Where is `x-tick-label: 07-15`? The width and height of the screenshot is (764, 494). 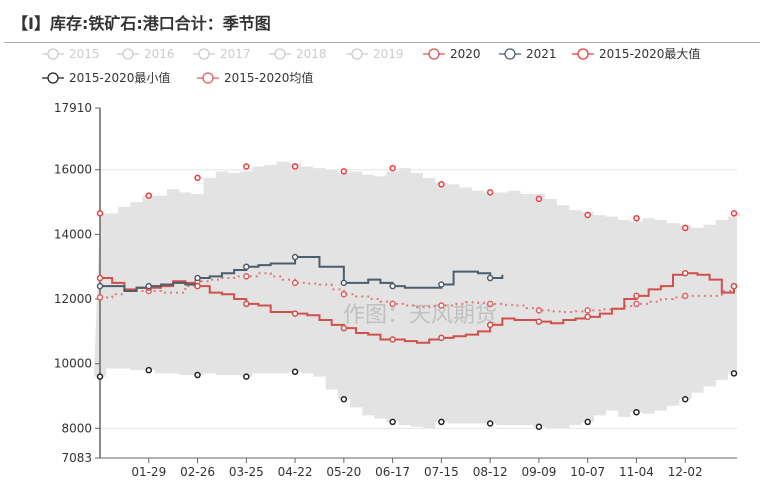 x-tick-label: 07-15 is located at coordinates (441, 472).